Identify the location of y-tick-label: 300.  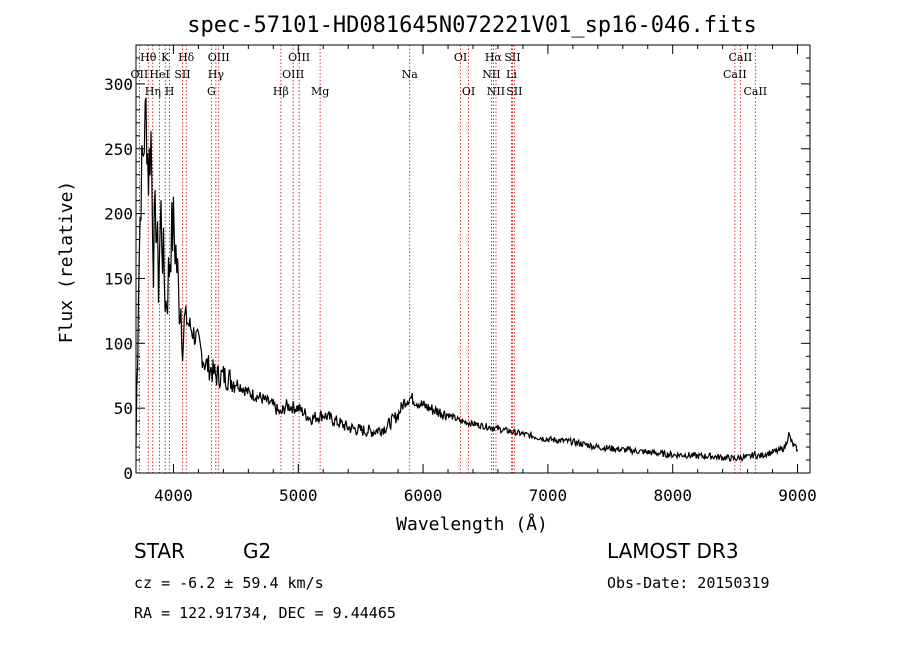
(118, 84).